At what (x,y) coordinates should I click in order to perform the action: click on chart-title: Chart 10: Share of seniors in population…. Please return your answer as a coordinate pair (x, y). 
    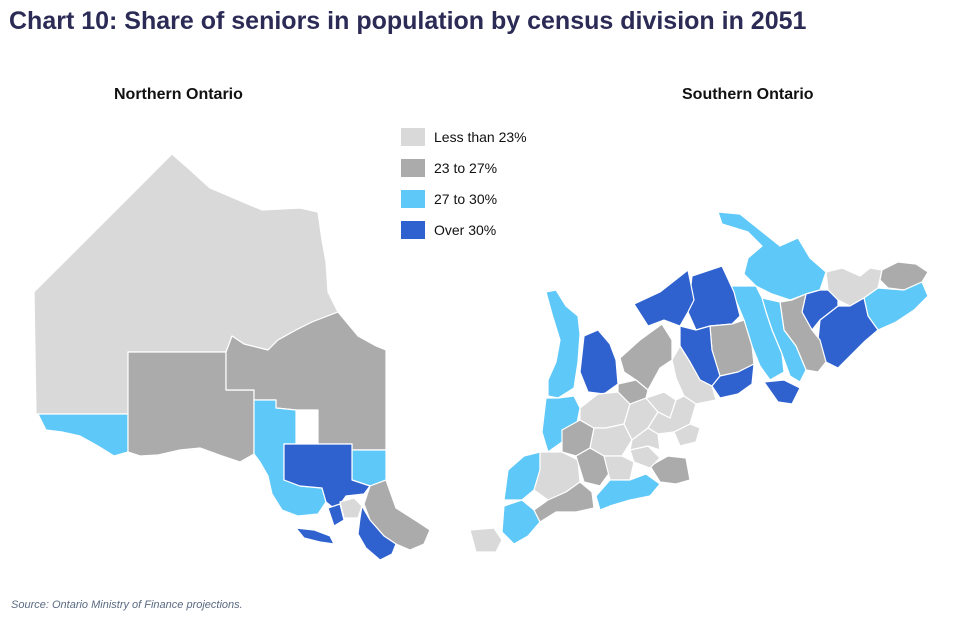
    Looking at the image, I should click on (408, 21).